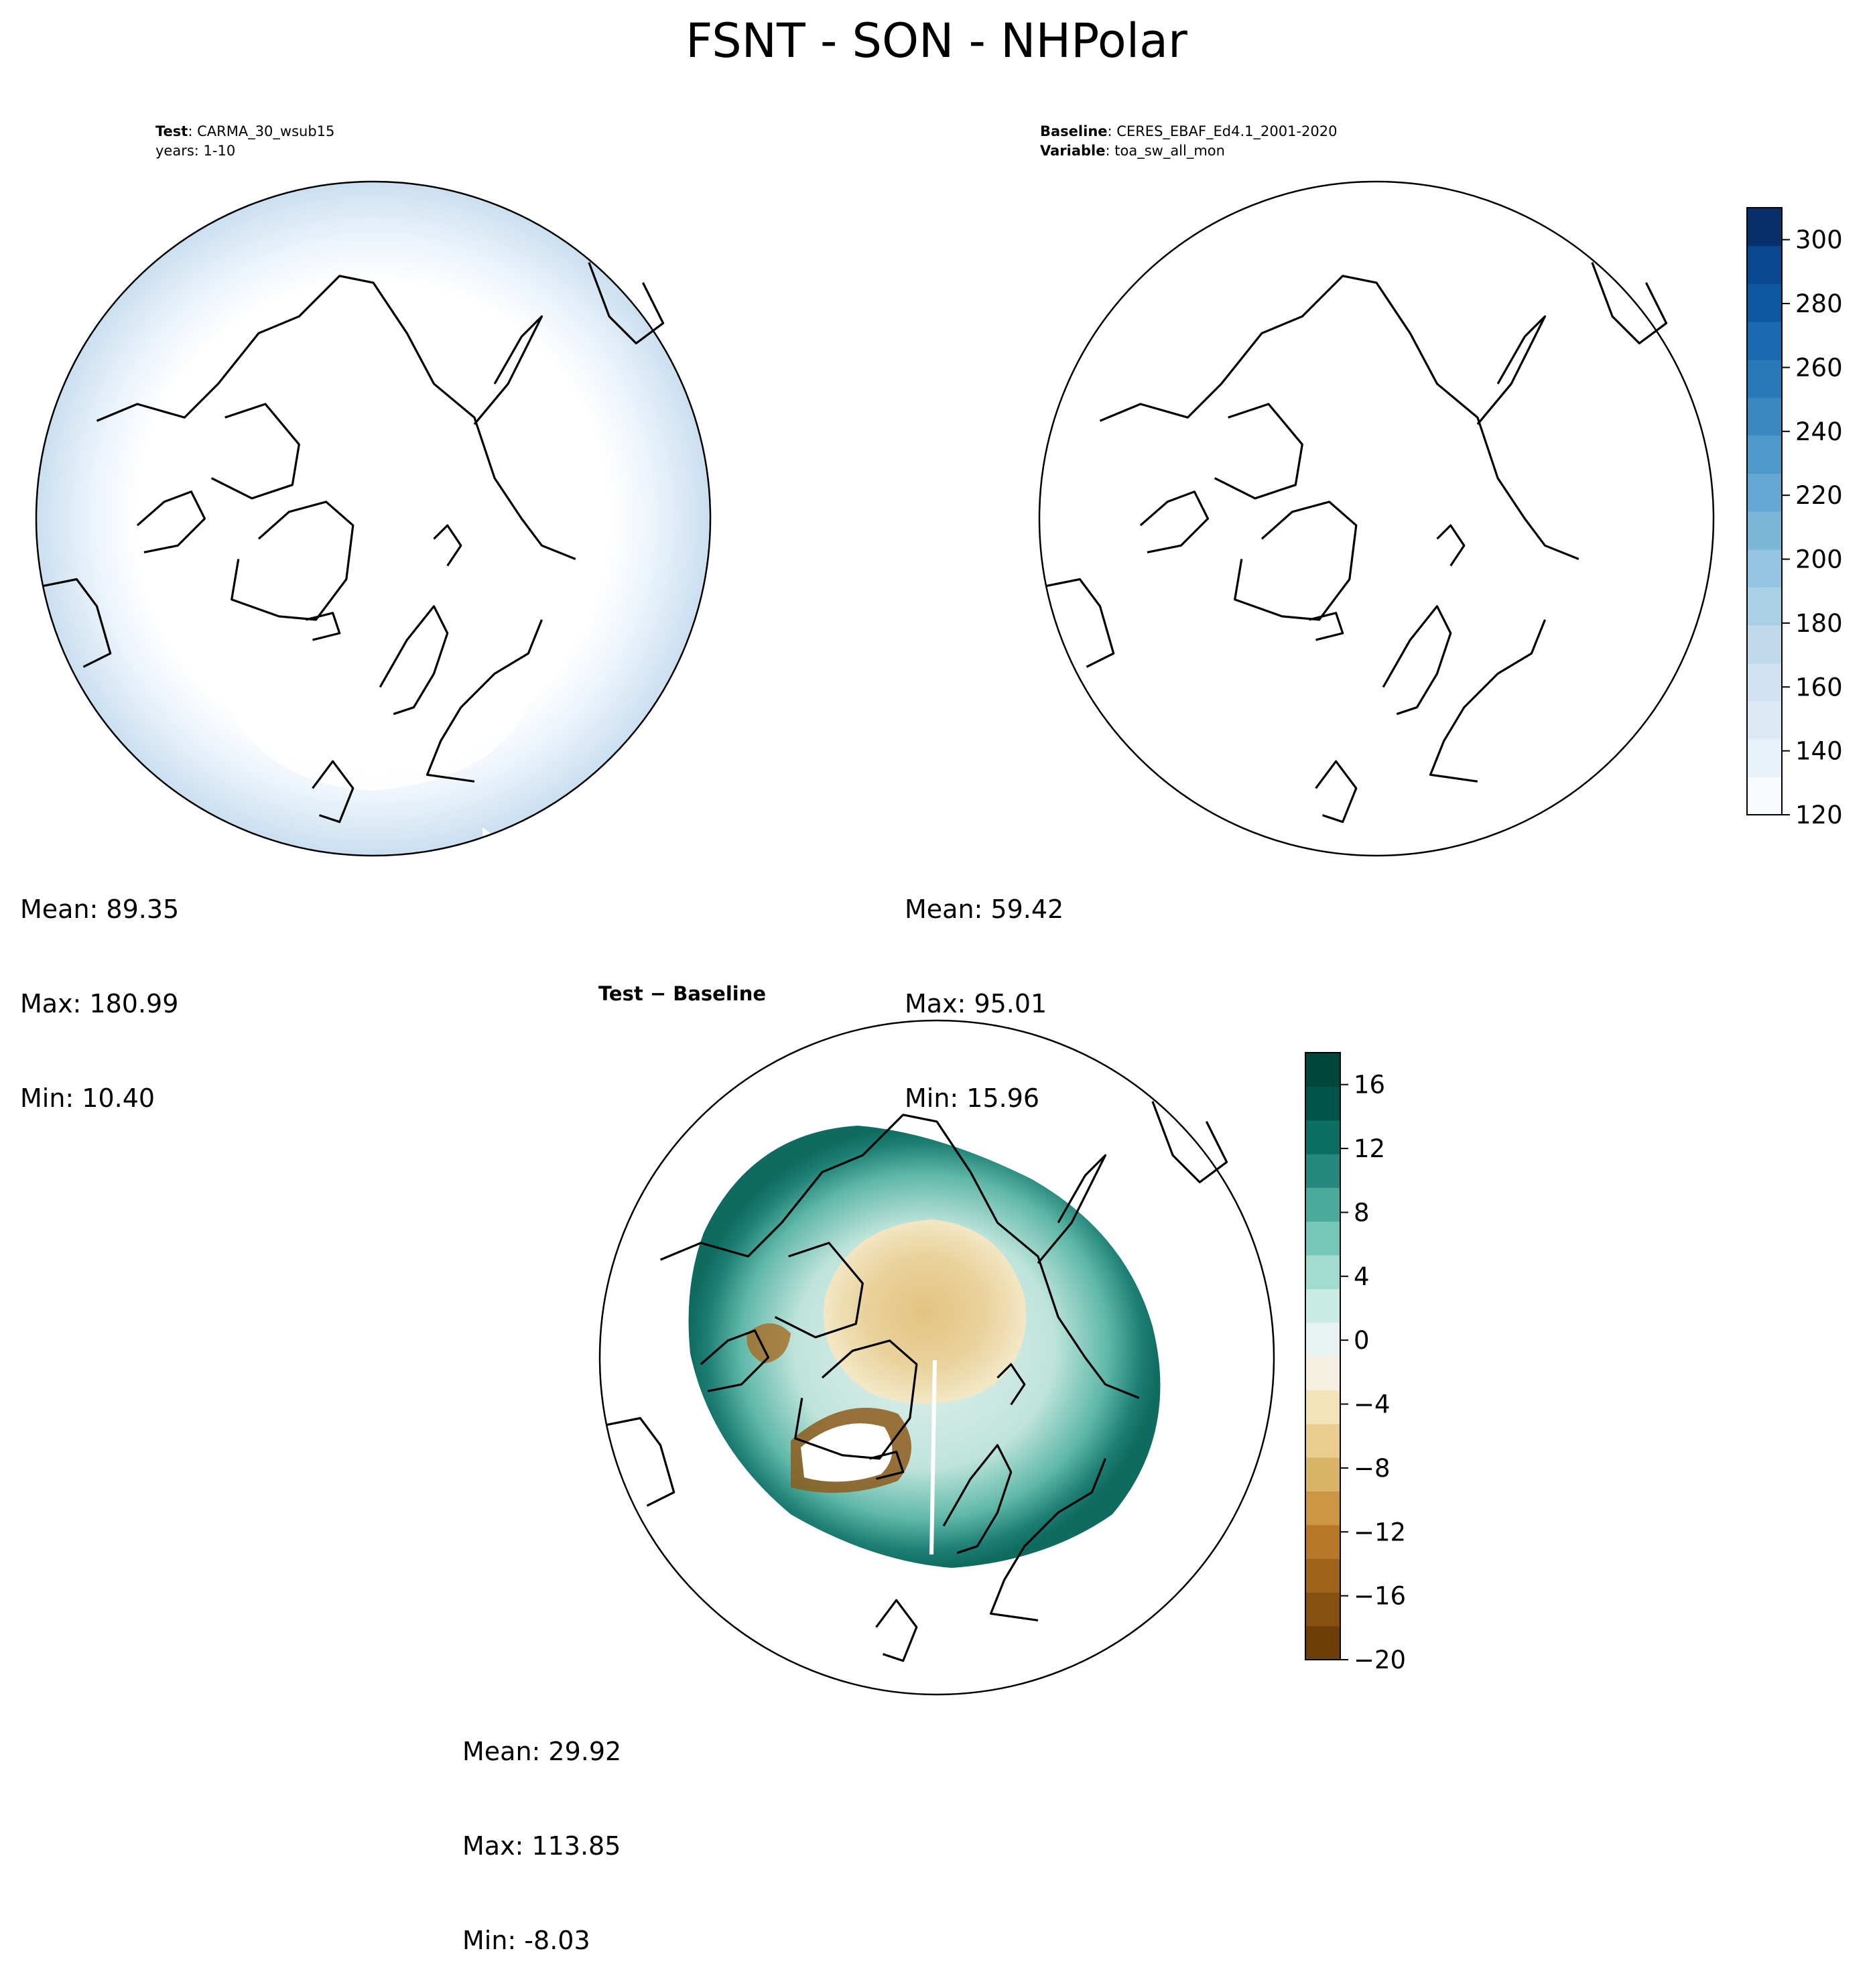  What do you see at coordinates (1370, 1085) in the screenshot?
I see `colorbar-tick-label: 16` at bounding box center [1370, 1085].